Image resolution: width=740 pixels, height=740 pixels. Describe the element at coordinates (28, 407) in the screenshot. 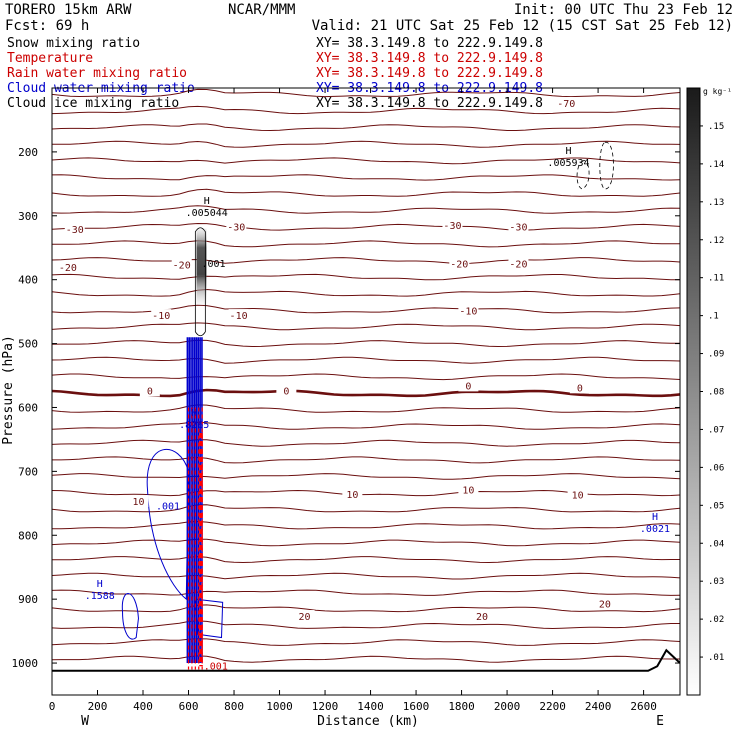

I see `y-tick-label: 600` at that location.